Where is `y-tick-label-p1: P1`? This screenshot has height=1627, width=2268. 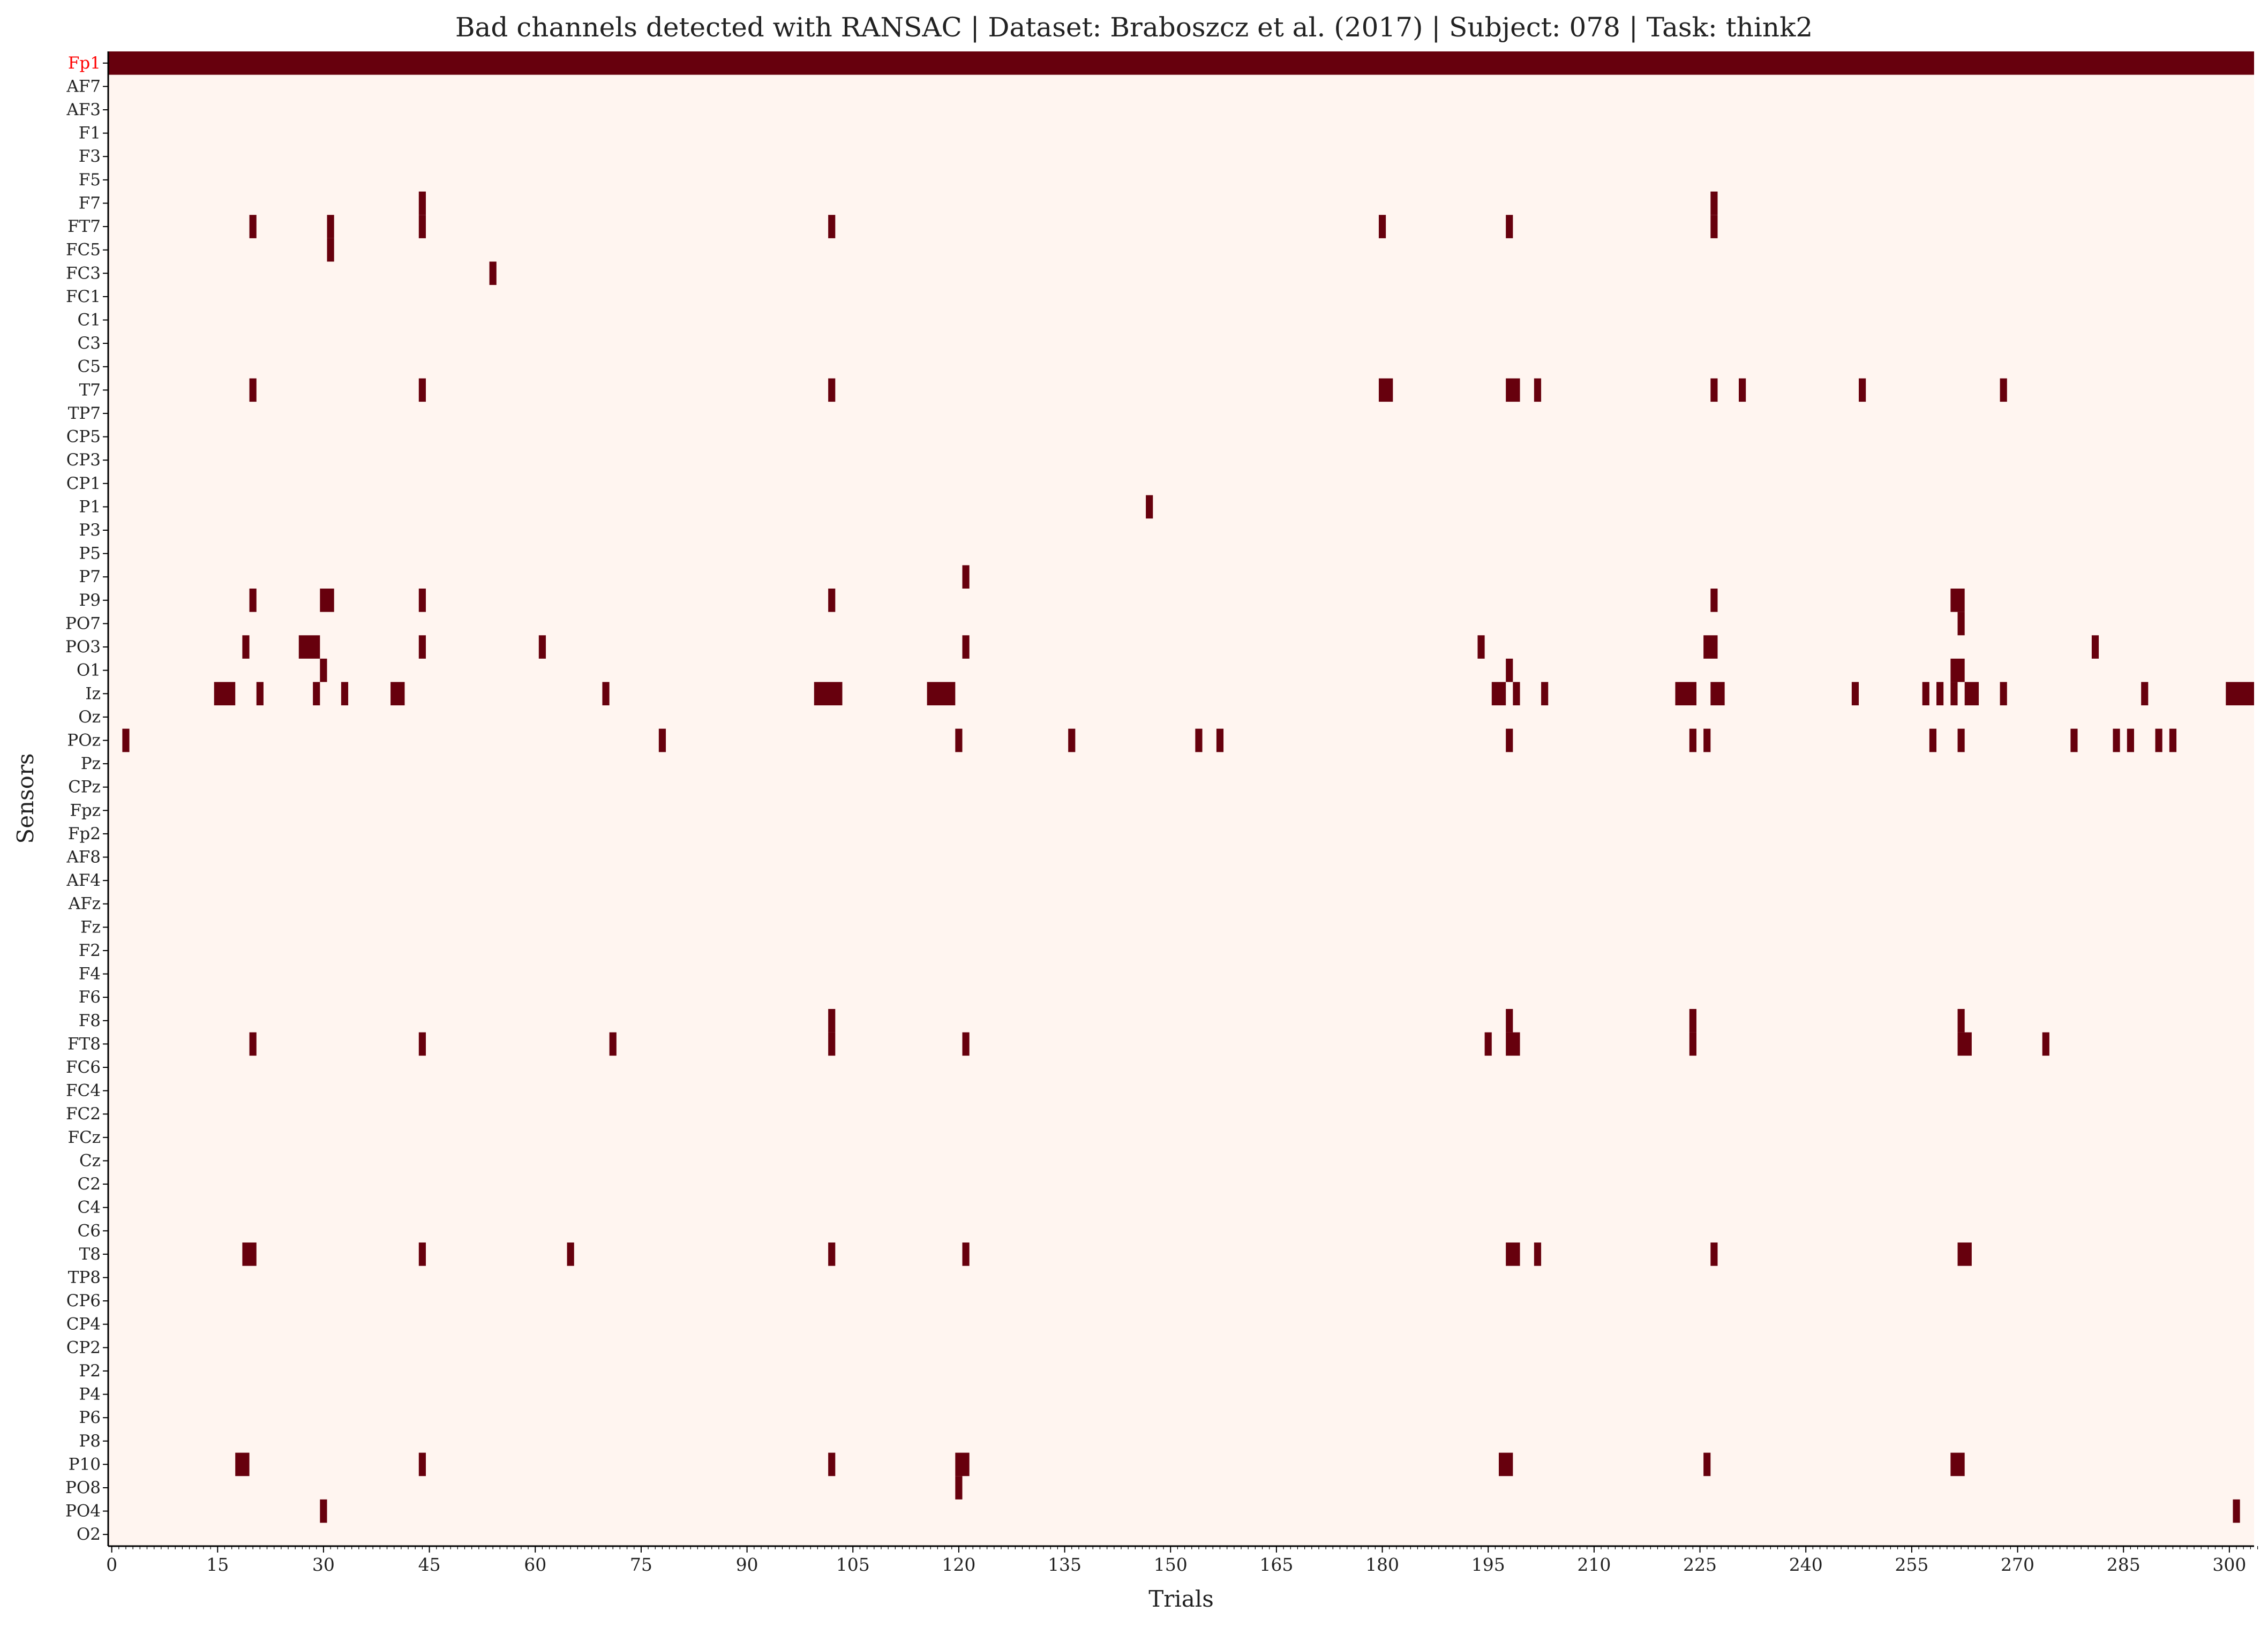
y-tick-label-p1: P1 is located at coordinates (90, 506).